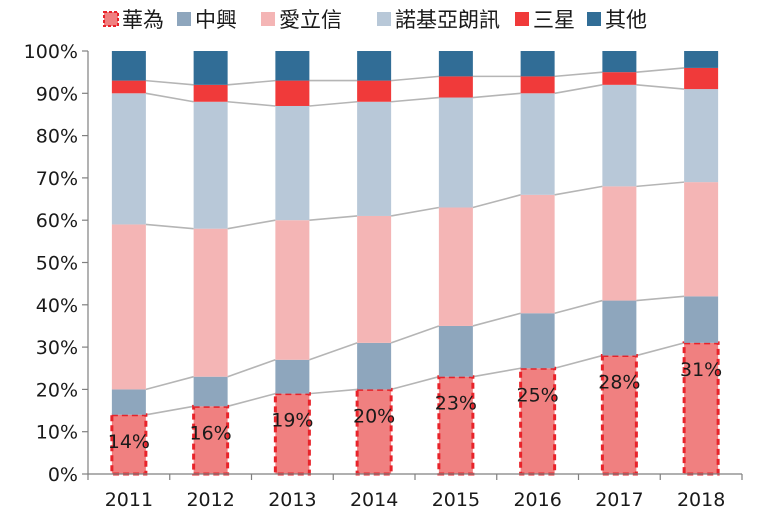  Describe the element at coordinates (537, 500) in the screenshot. I see `x-tick-label: 2016` at that location.